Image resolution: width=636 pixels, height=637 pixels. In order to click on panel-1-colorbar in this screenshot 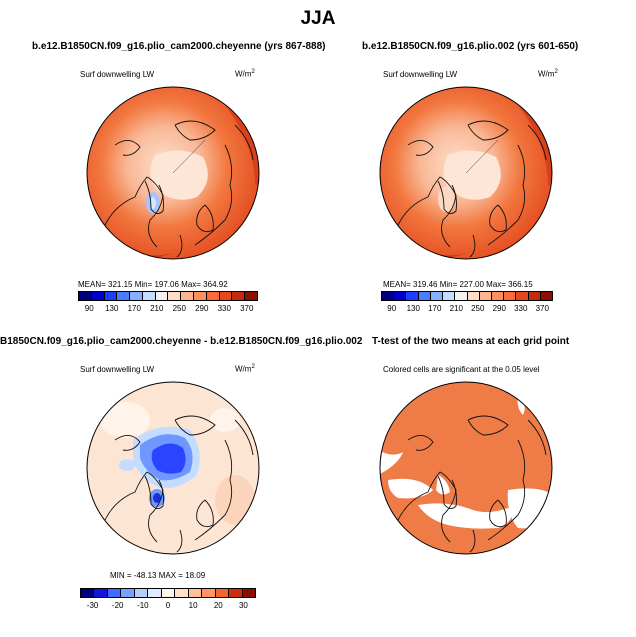, I will do `click(168, 296)`.